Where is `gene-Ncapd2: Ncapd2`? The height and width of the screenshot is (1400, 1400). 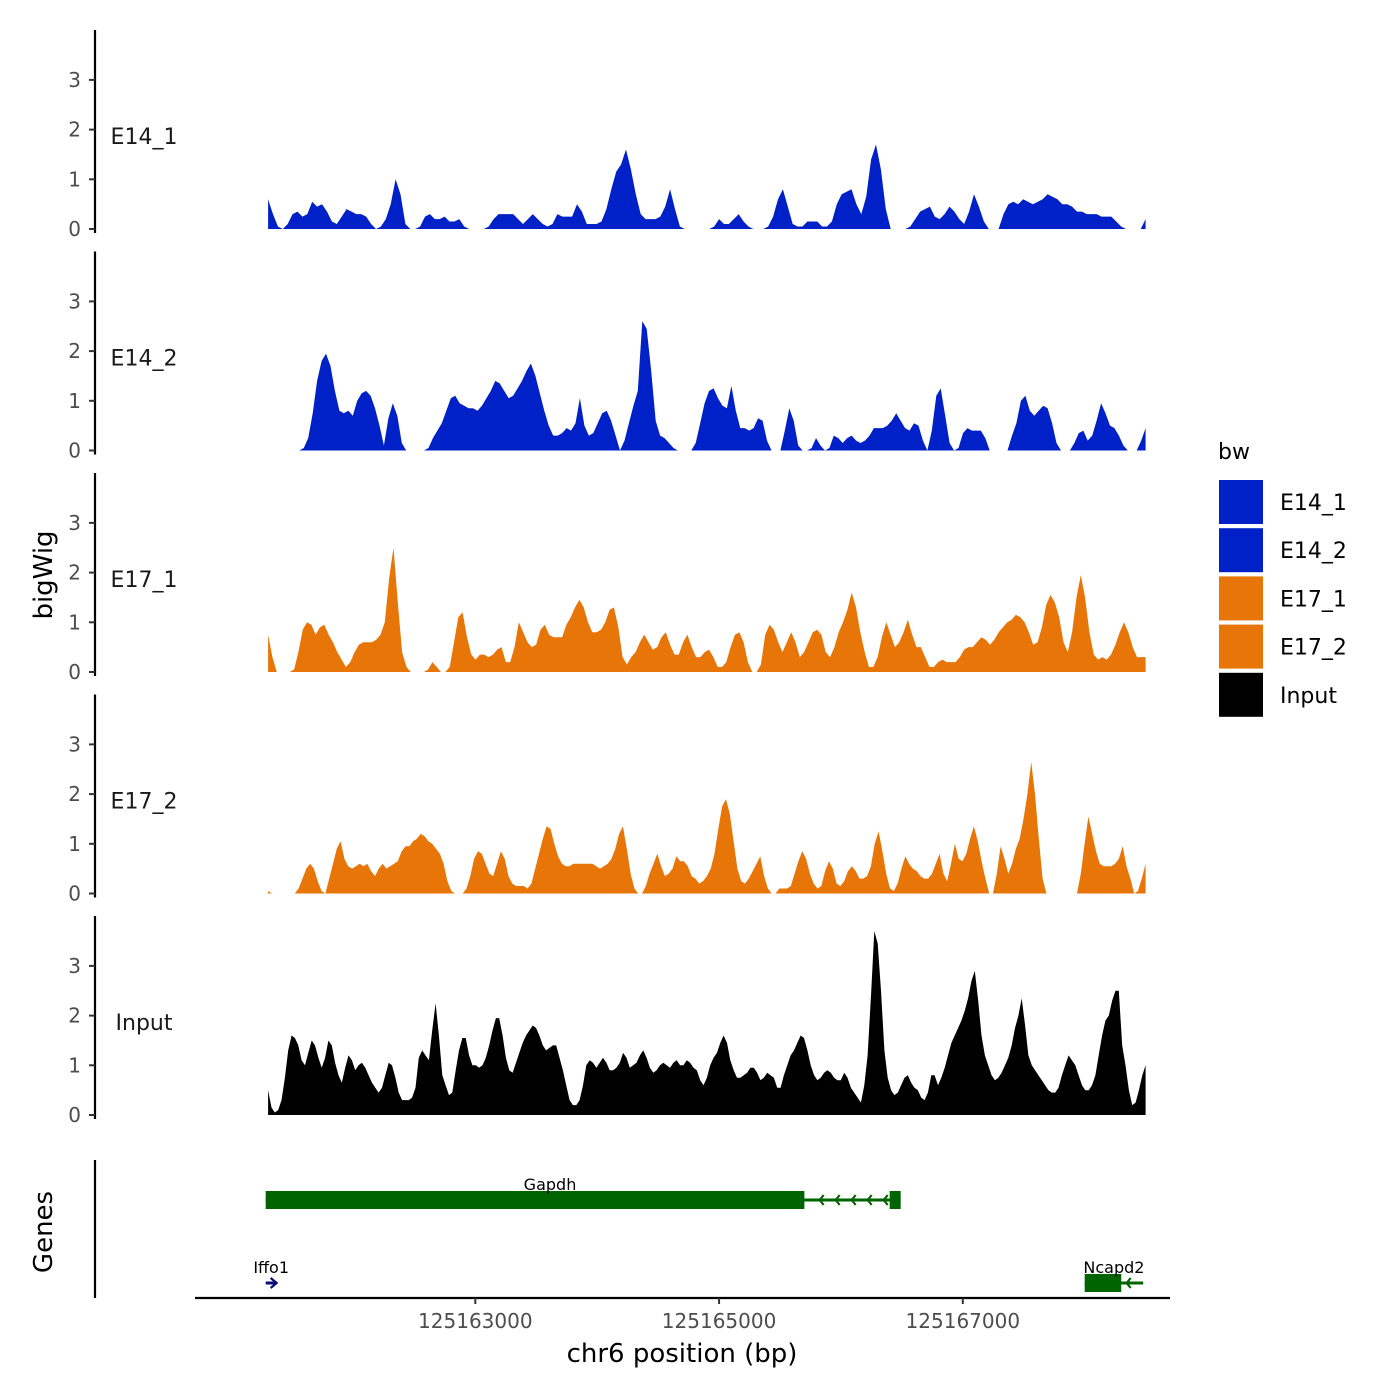
gene-Ncapd2: Ncapd2 is located at coordinates (1113, 1275).